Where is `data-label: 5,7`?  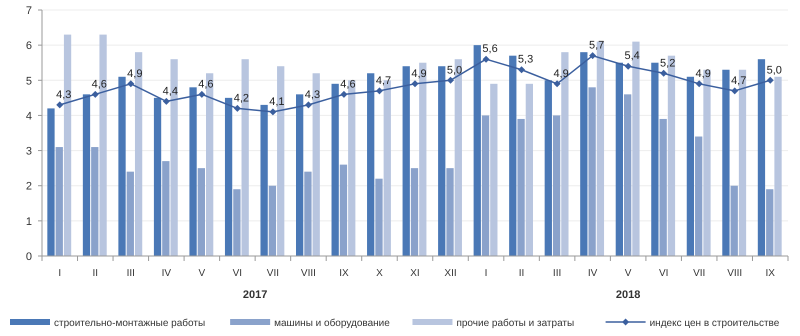 data-label: 5,7 is located at coordinates (596, 46).